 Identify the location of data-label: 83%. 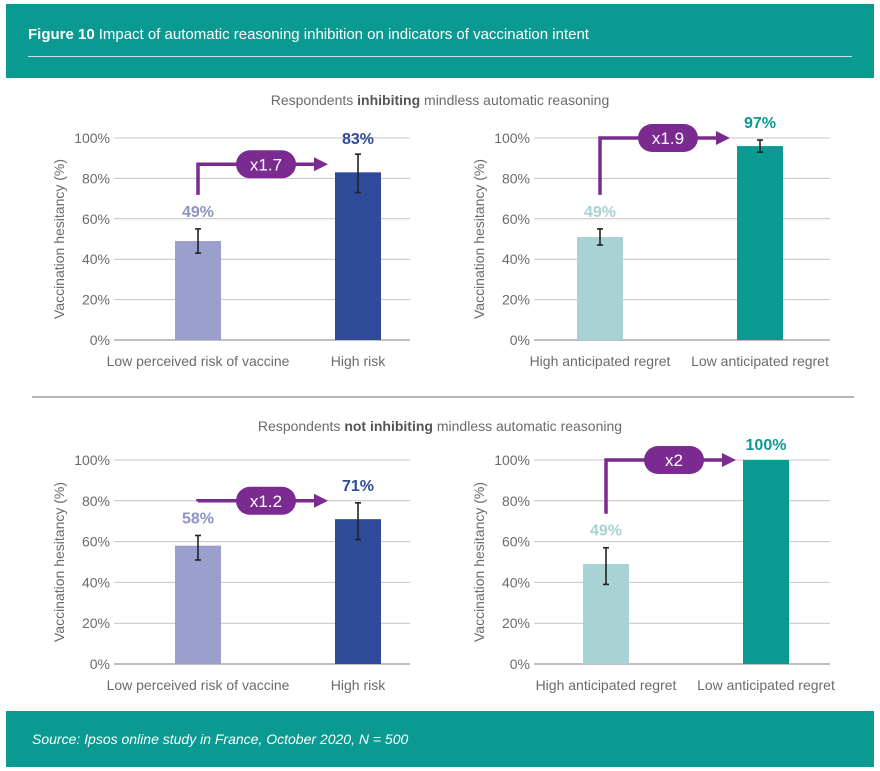
(358, 139).